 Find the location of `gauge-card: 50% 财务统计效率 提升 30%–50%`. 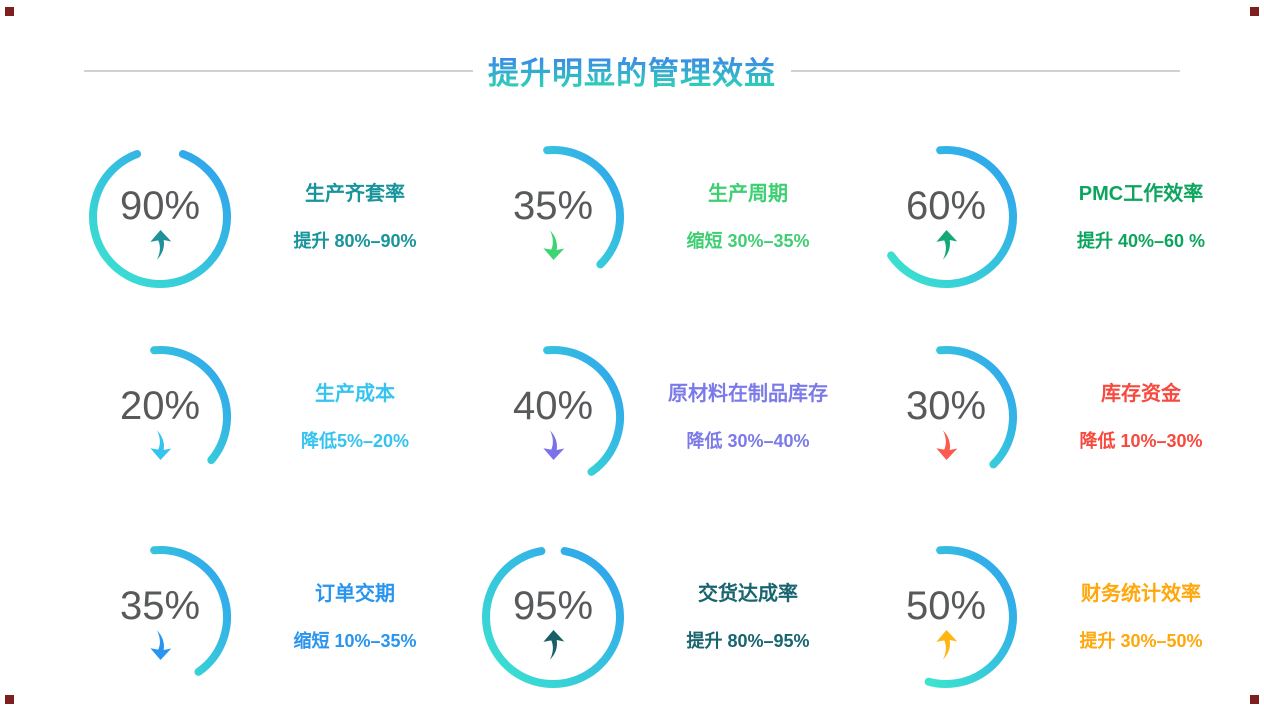

gauge-card: 50% 财务统计效率 提升 30%–50% is located at coordinates (1067, 613).